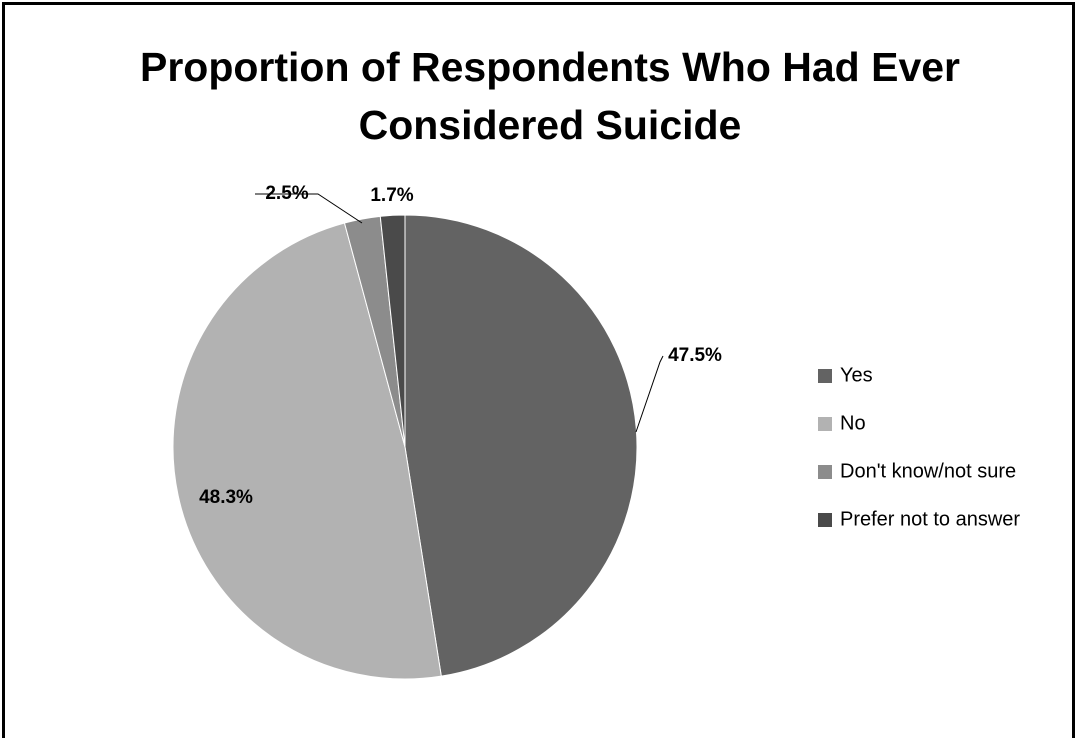 This screenshot has height=742, width=1081. Describe the element at coordinates (226, 497) in the screenshot. I see `data-label: 48.3%` at that location.